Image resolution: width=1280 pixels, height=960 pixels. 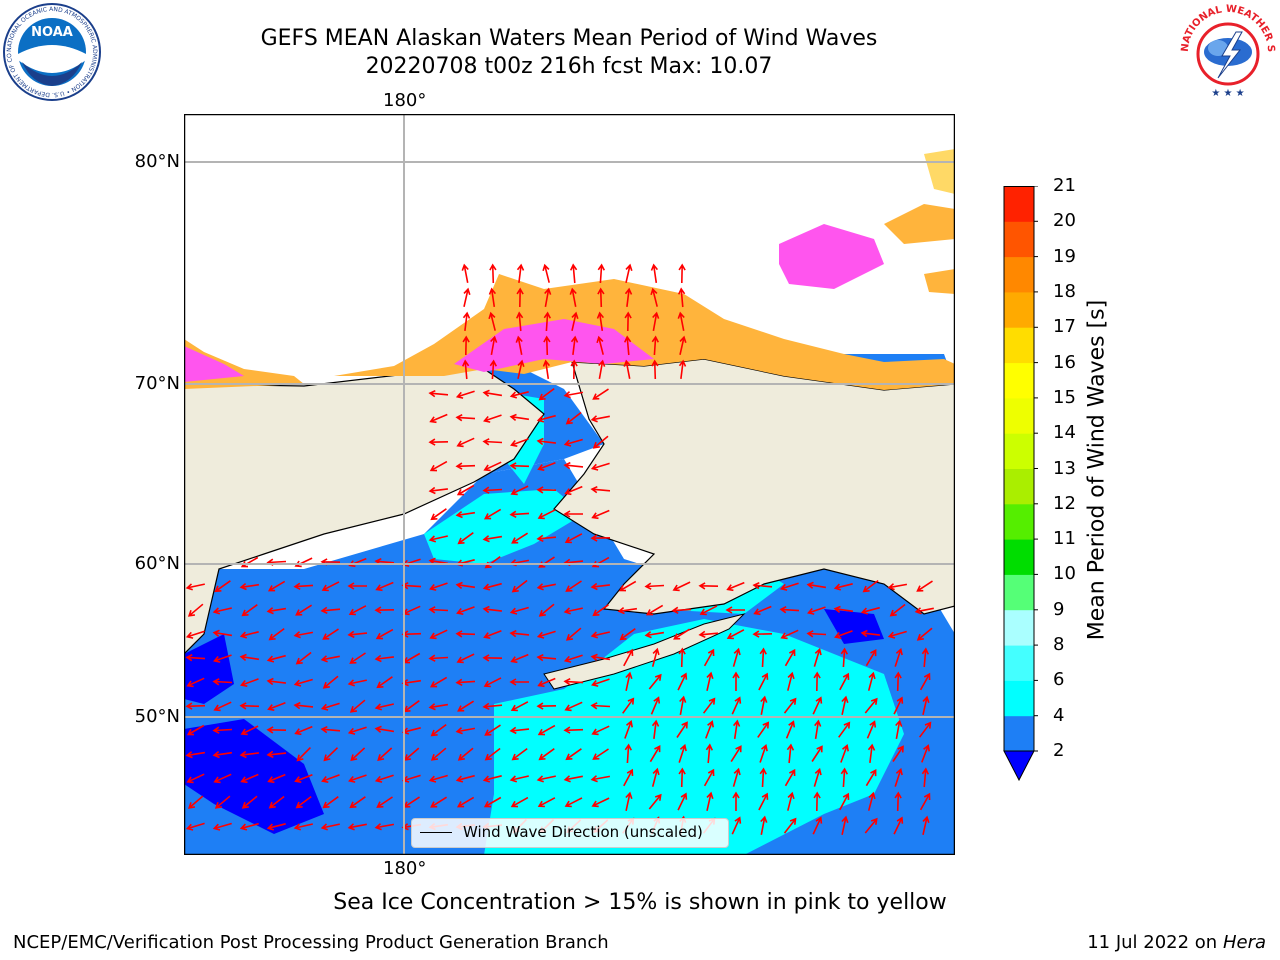 I want to click on colorbar-tick-18: 18, so click(x=1064, y=291).